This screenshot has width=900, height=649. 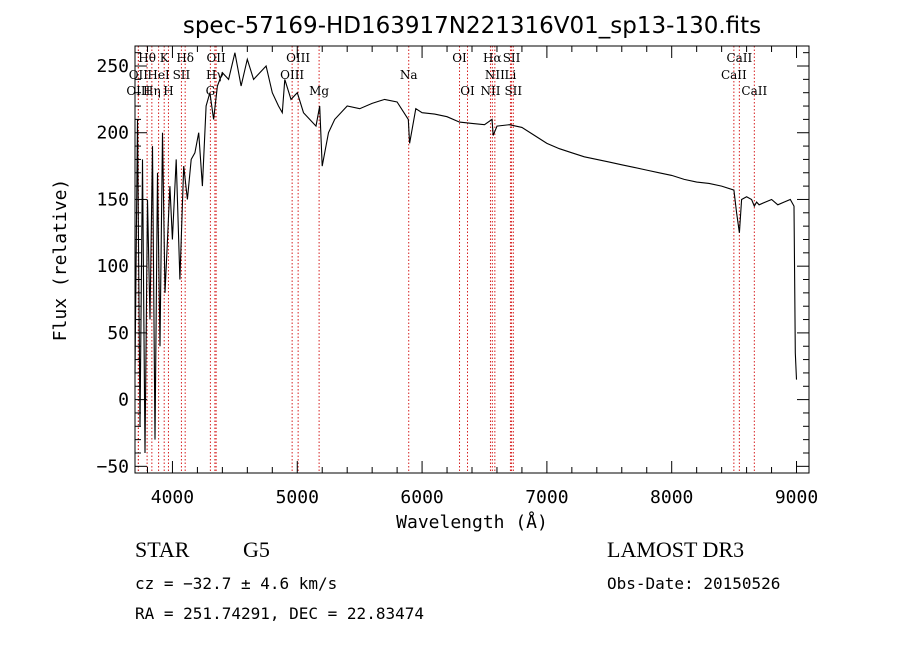 What do you see at coordinates (739, 58) in the screenshot?
I see `line-label-8: CaII` at bounding box center [739, 58].